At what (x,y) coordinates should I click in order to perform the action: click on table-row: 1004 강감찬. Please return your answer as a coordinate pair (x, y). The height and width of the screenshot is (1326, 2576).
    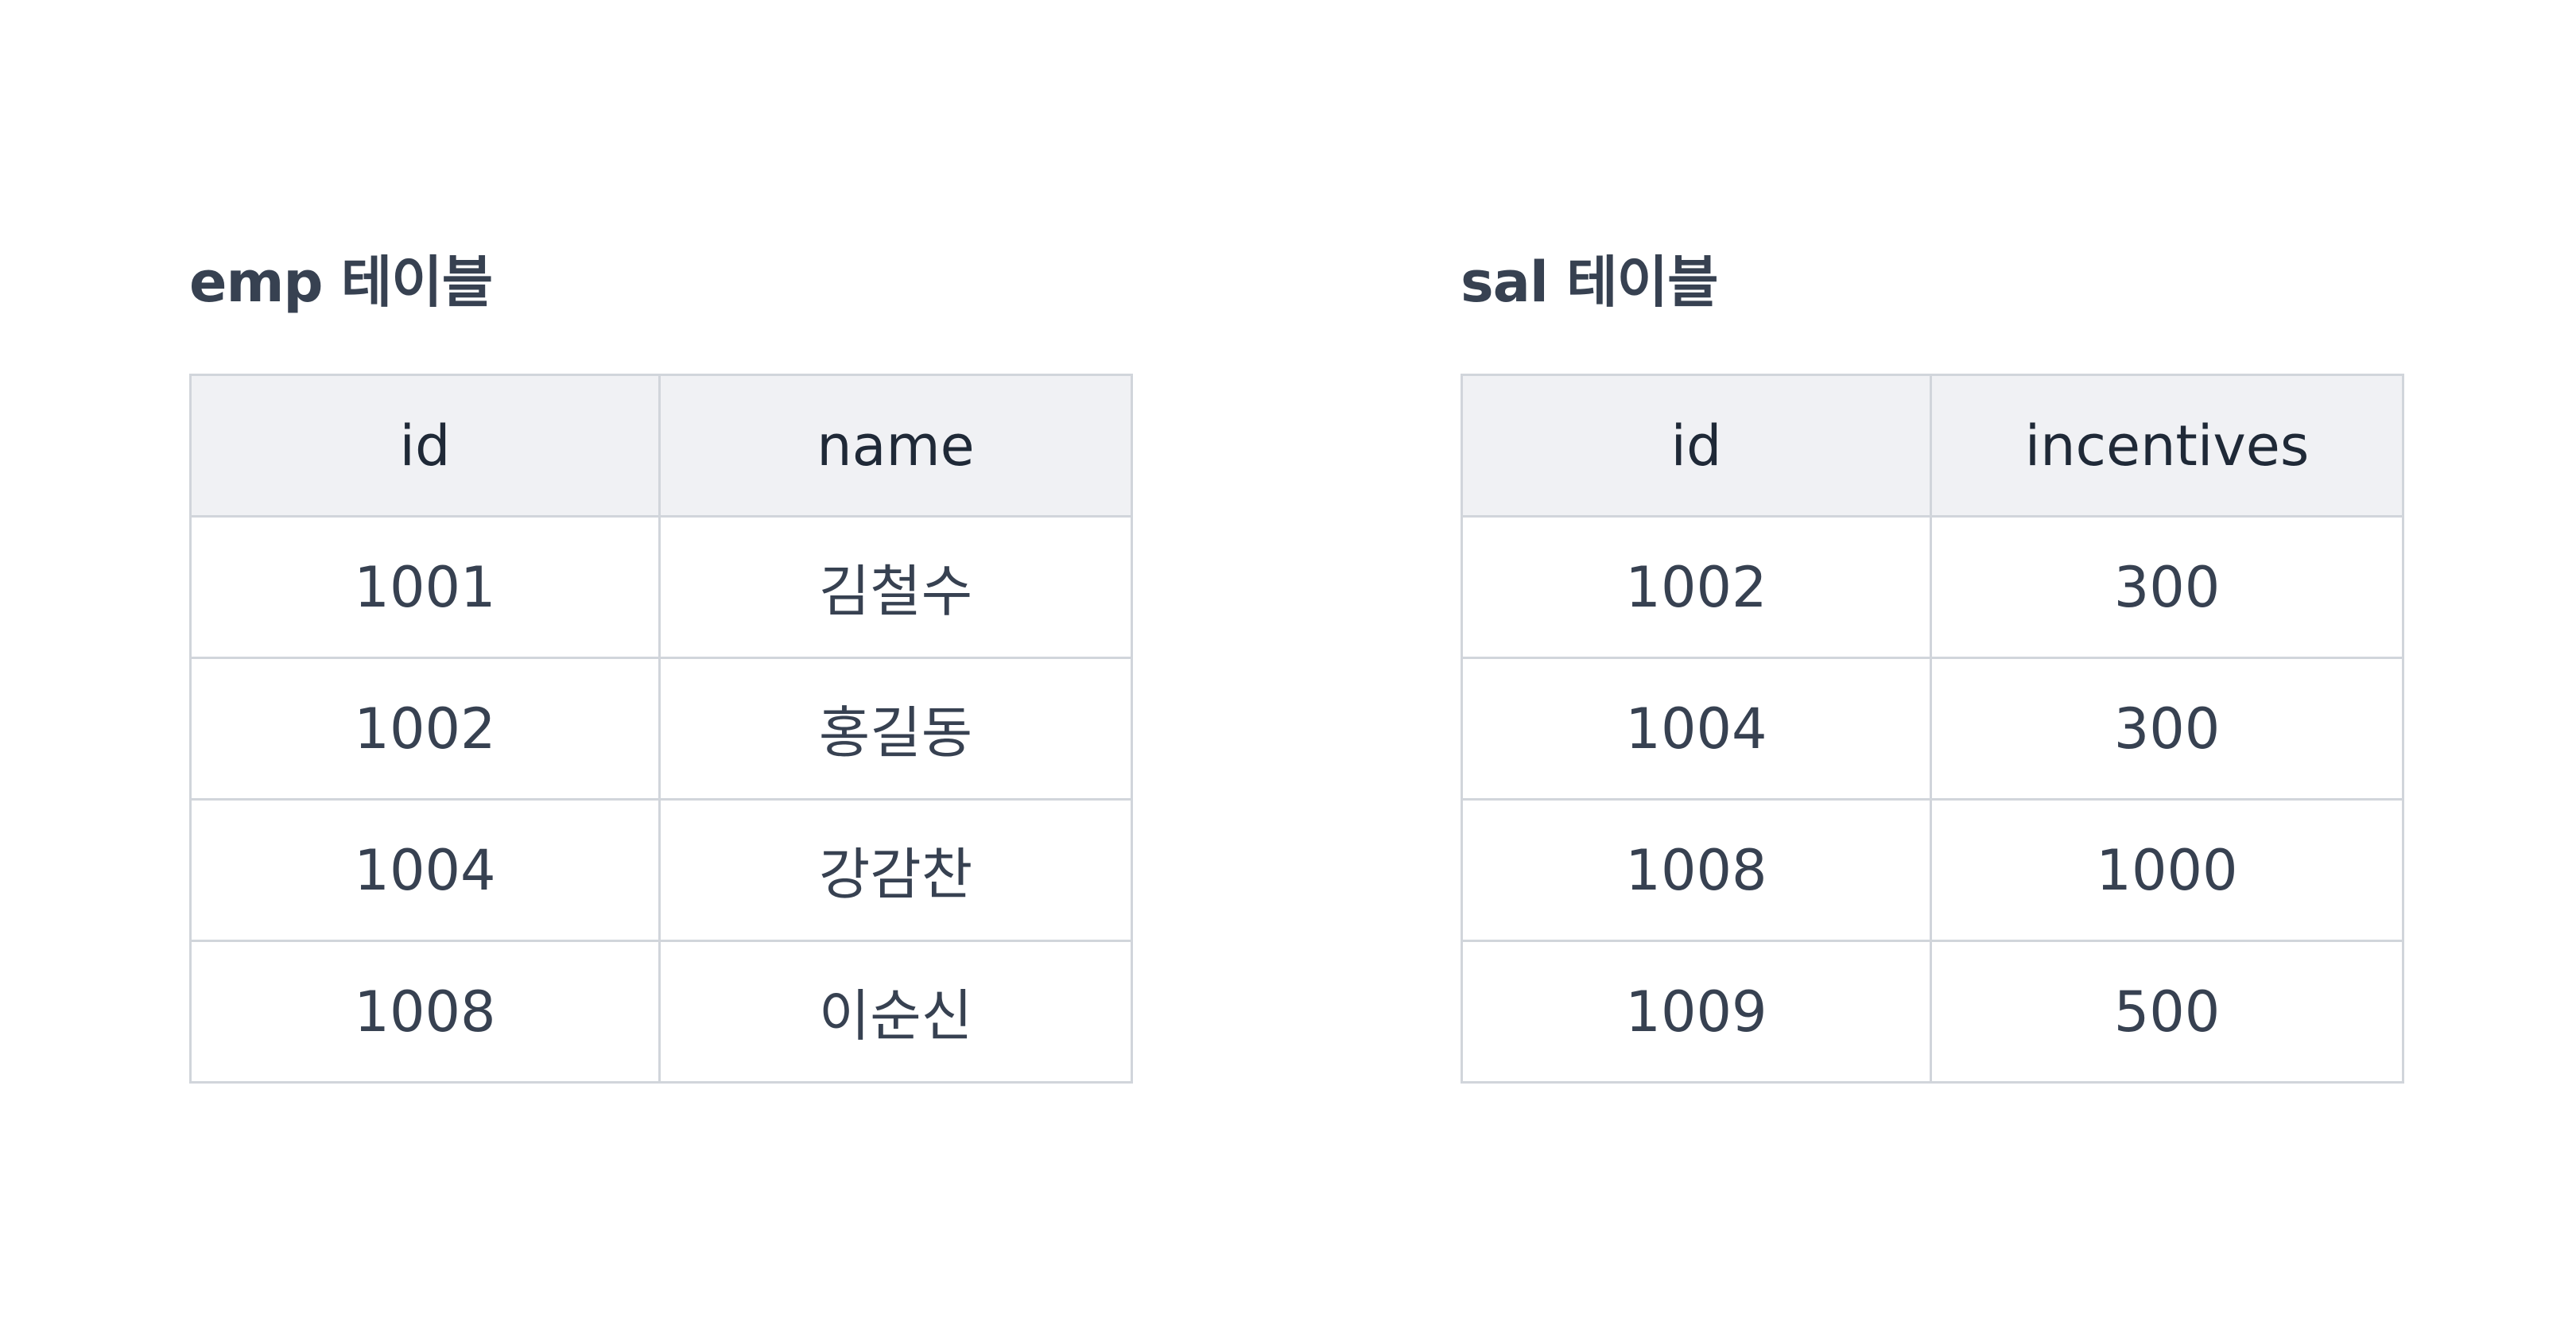
    Looking at the image, I should click on (661, 870).